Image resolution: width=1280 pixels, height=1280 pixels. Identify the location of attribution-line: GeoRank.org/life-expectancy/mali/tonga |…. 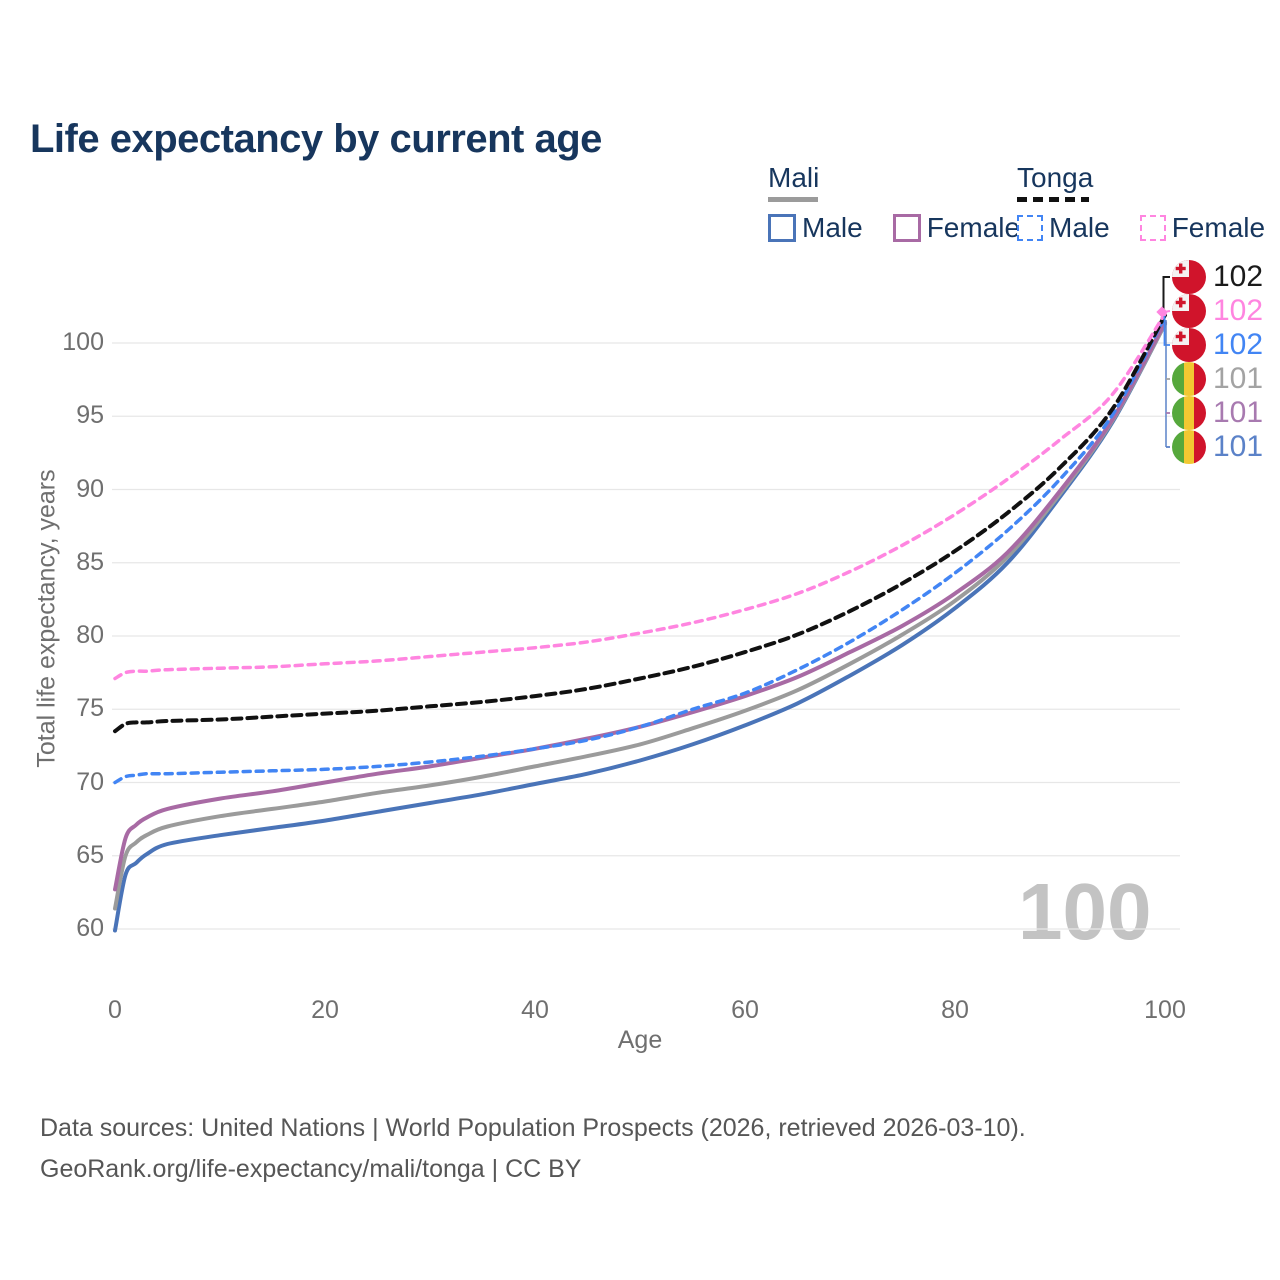
(311, 1169).